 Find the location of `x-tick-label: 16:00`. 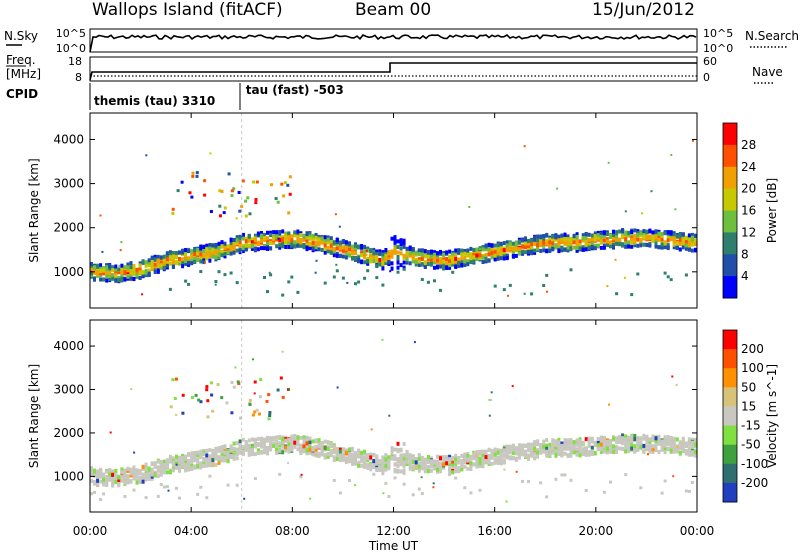

x-tick-label: 16:00 is located at coordinates (494, 531).